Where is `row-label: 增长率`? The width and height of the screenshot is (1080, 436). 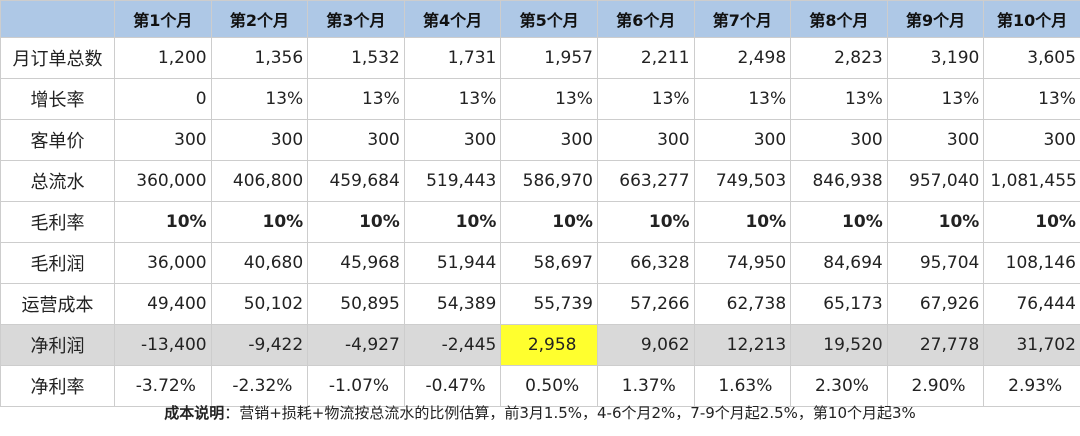 row-label: 增长率 is located at coordinates (57, 99).